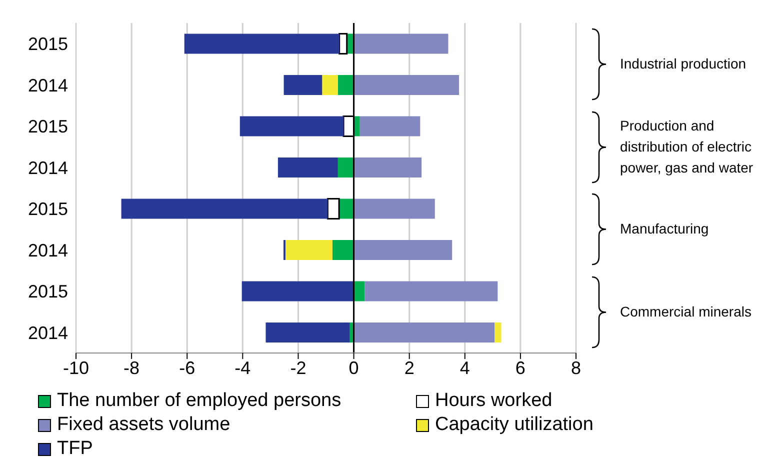 The height and width of the screenshot is (458, 757). I want to click on x-tick-label: 6, so click(520, 368).